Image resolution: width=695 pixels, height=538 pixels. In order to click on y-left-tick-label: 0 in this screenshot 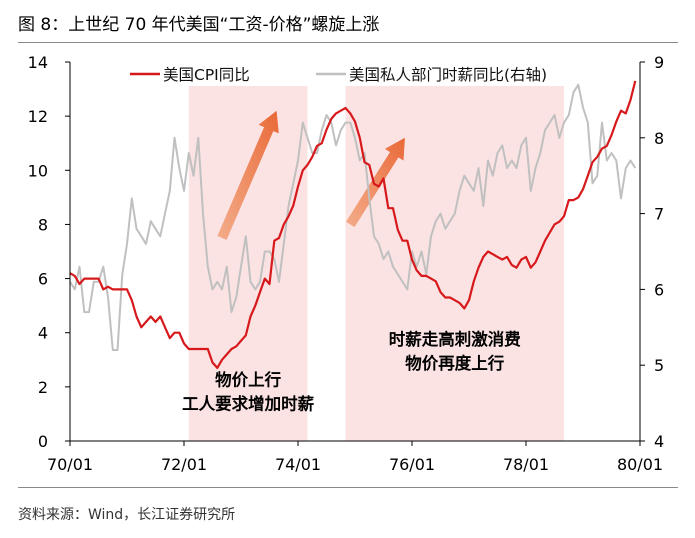, I will do `click(43, 441)`.